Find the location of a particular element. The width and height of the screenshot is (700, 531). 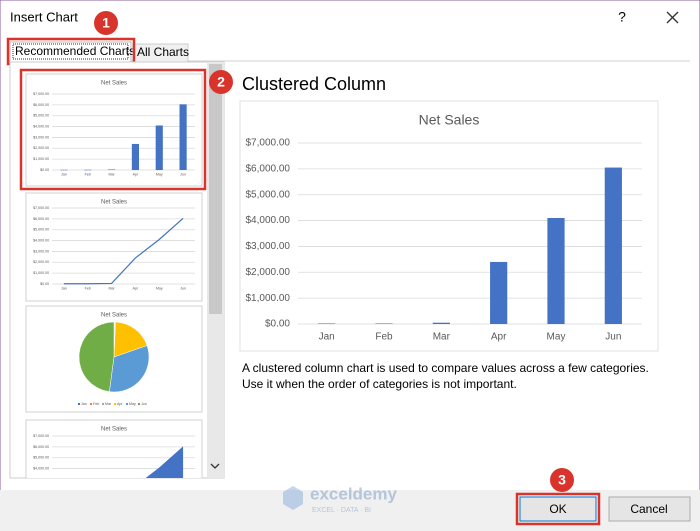

watermark: exceldemy EXCEL · DATA · BI is located at coordinates (340, 499).